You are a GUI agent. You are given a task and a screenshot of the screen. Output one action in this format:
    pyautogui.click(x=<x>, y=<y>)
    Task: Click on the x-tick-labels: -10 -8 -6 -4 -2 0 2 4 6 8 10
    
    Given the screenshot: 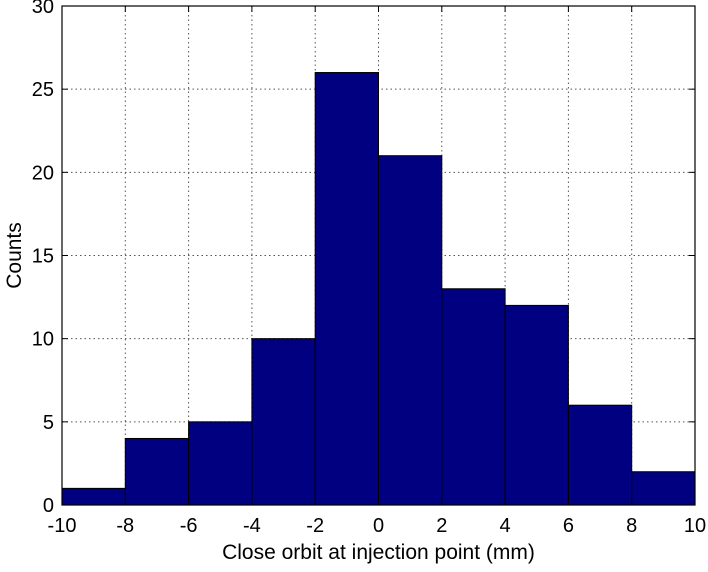 What is the action you would take?
    pyautogui.click(x=377, y=526)
    